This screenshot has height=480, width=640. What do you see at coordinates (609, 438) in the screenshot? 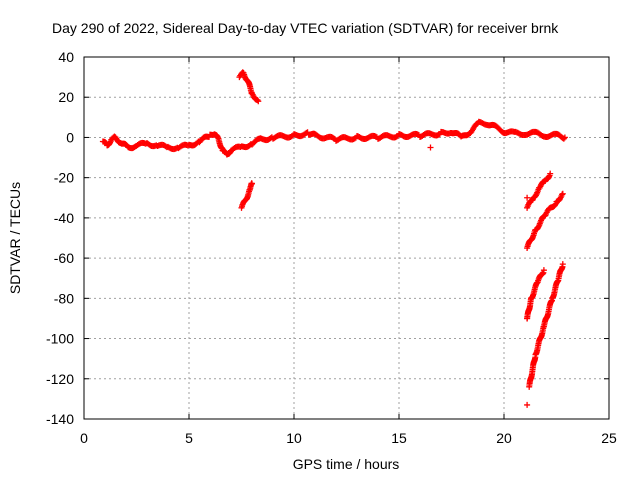
I see `x-tick-label: 25` at bounding box center [609, 438].